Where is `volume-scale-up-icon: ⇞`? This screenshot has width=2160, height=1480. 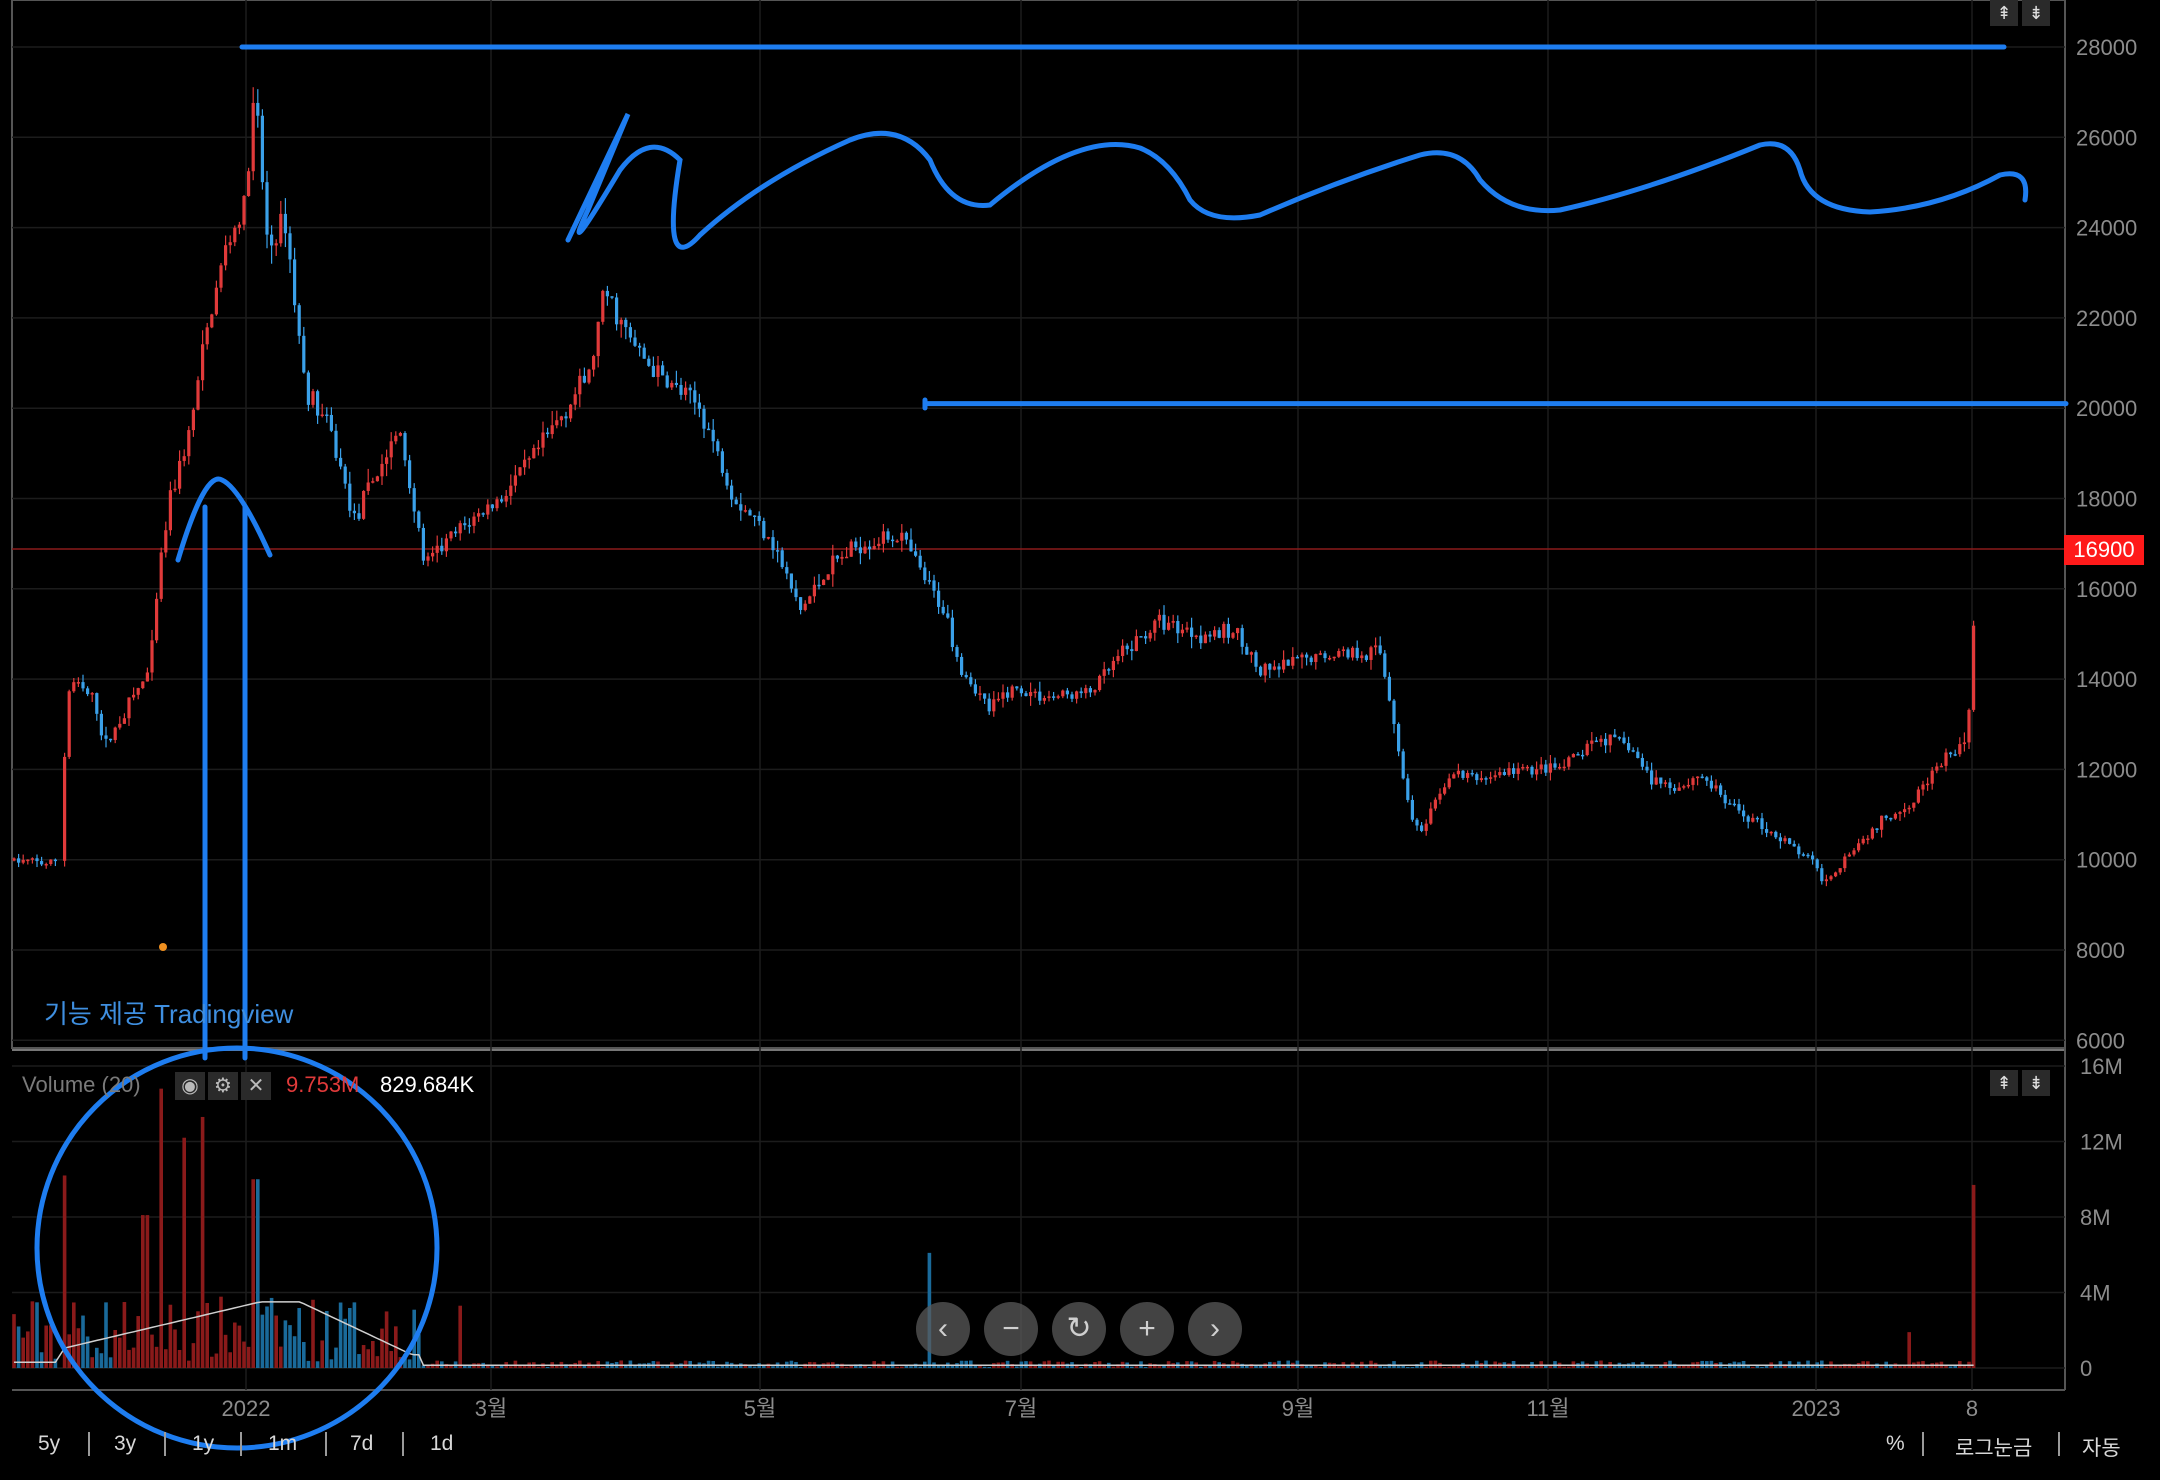
volume-scale-up-icon: ⇞ is located at coordinates (2004, 1083).